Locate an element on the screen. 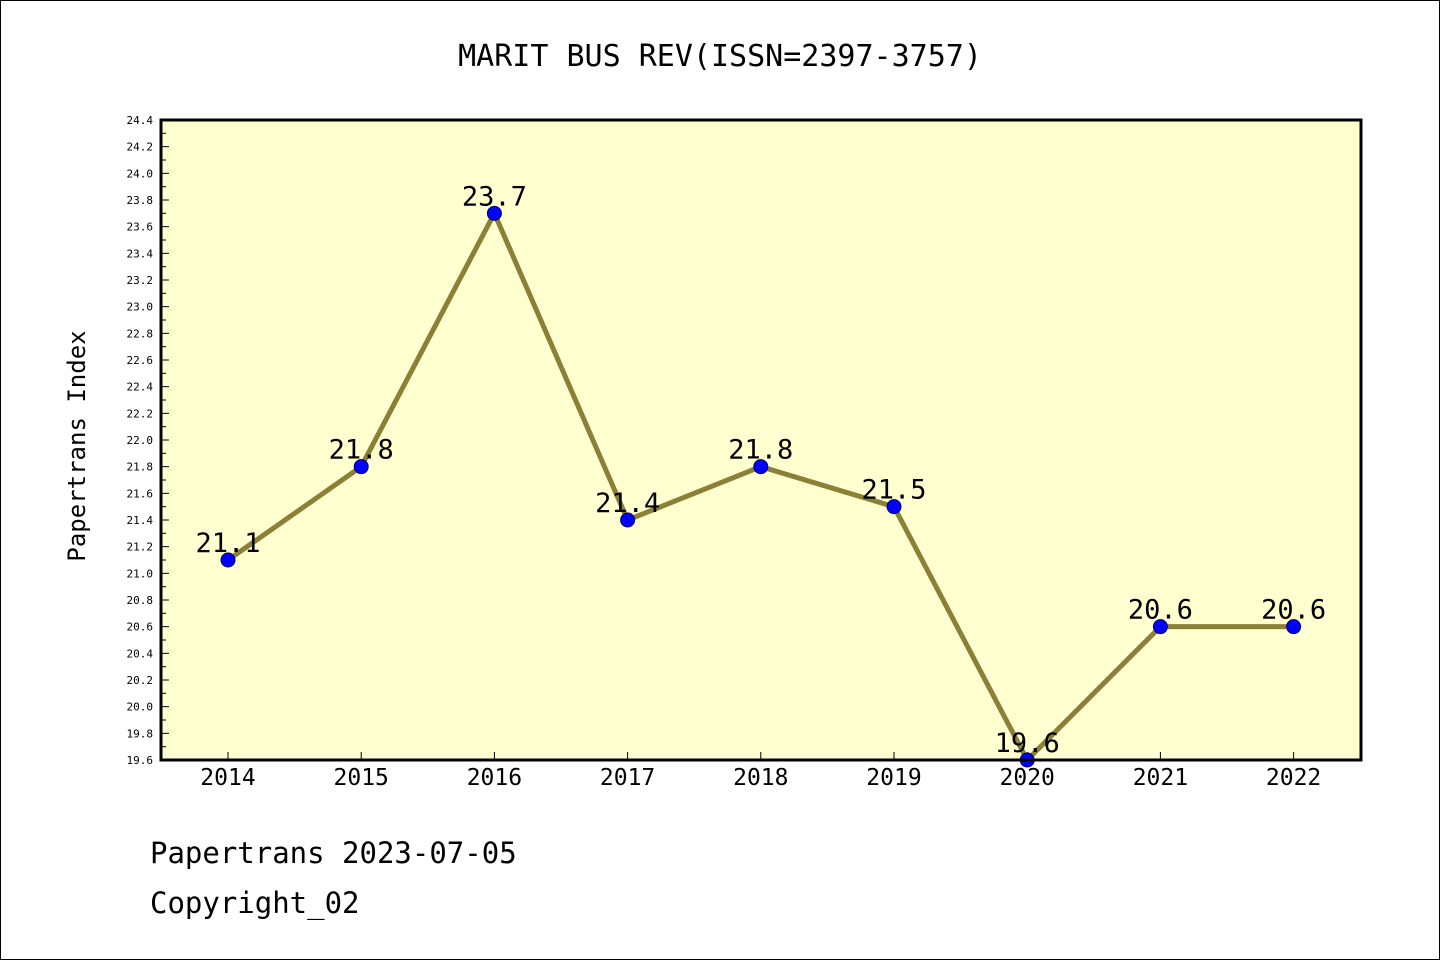 Image resolution: width=1440 pixels, height=960 pixels. y-tick-label: 23.4 is located at coordinates (140, 253).